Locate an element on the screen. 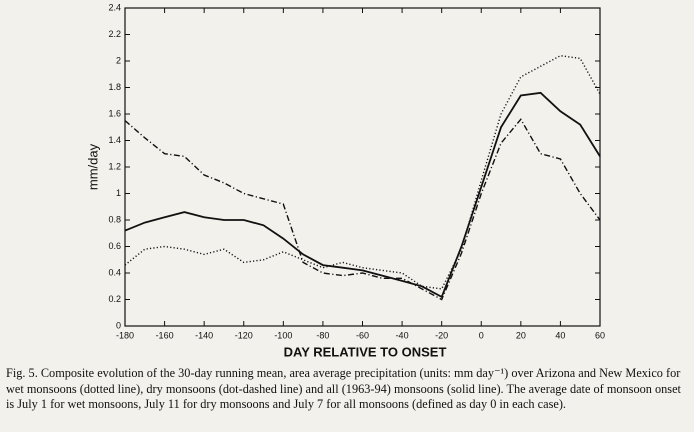  y-tick-label: 2 is located at coordinates (118, 60).